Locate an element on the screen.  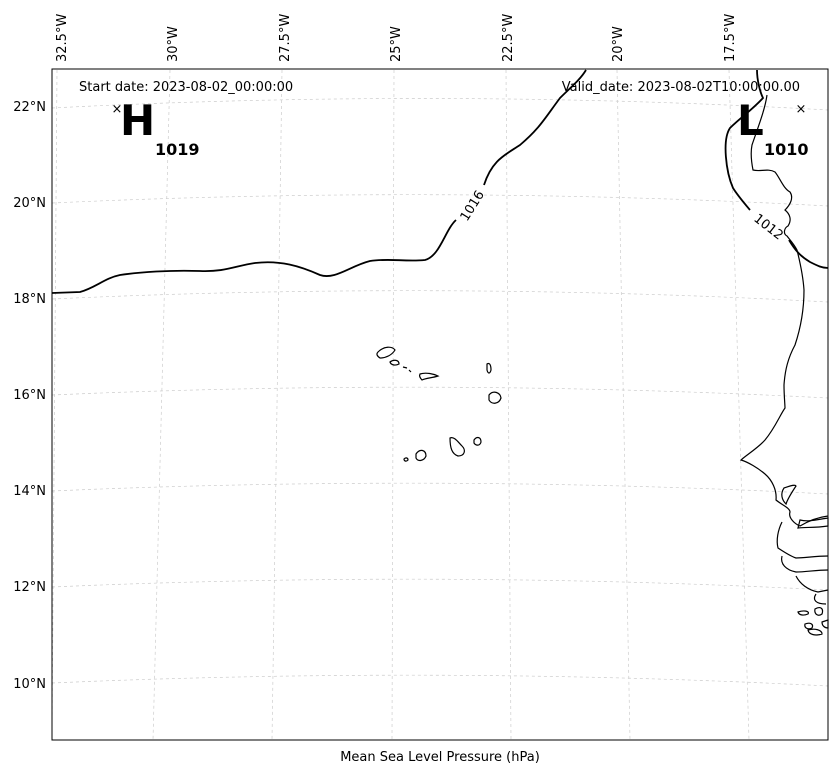
isobar-1012-line is located at coordinates (776, 169).